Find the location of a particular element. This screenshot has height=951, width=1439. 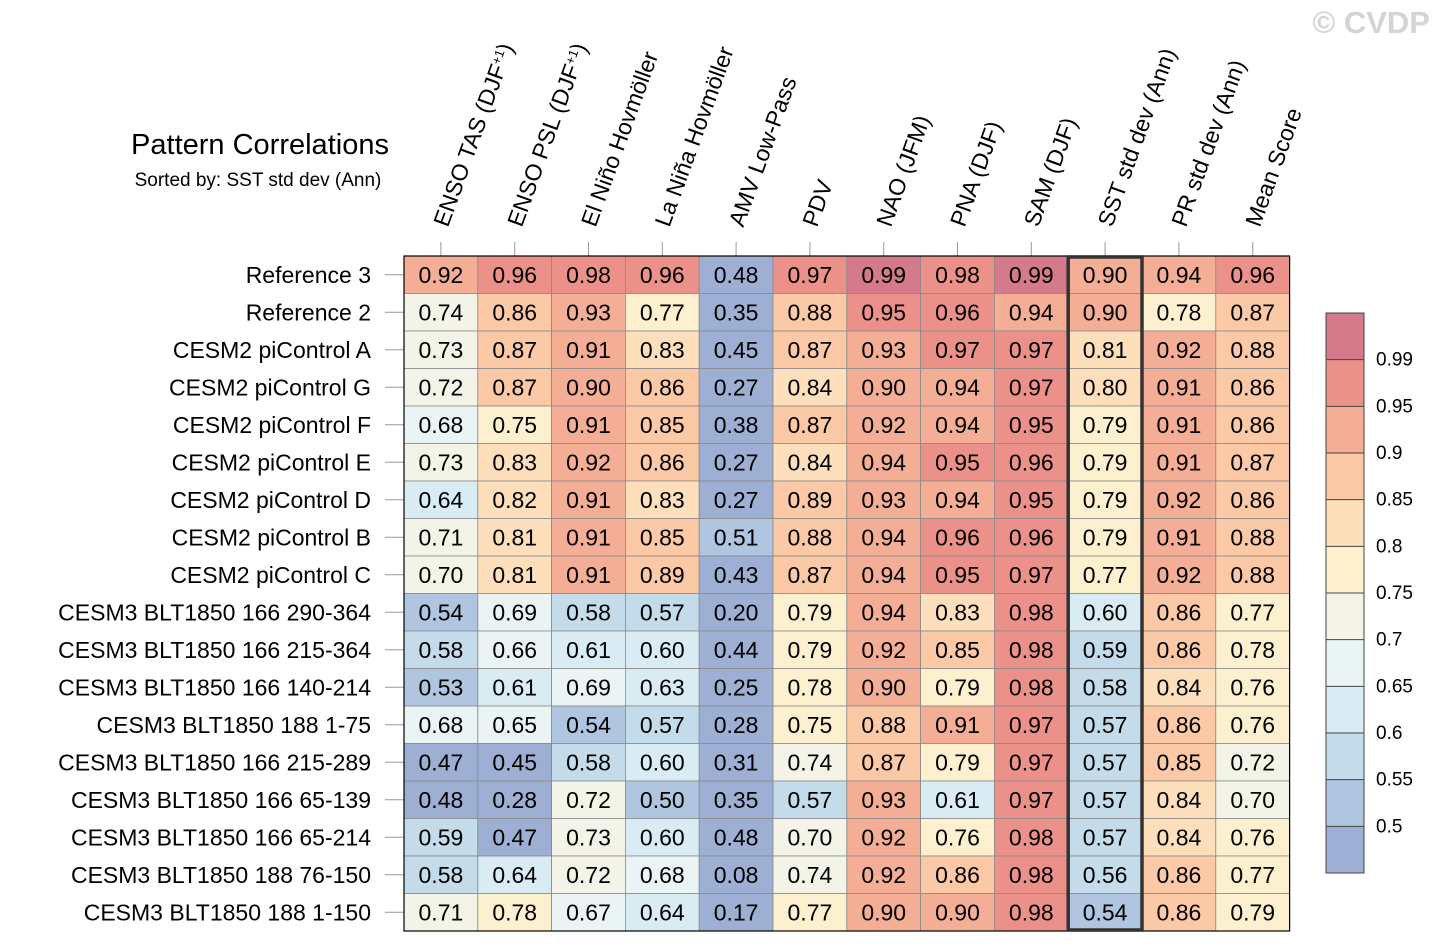

cell-value: 0.27 is located at coordinates (736, 500).